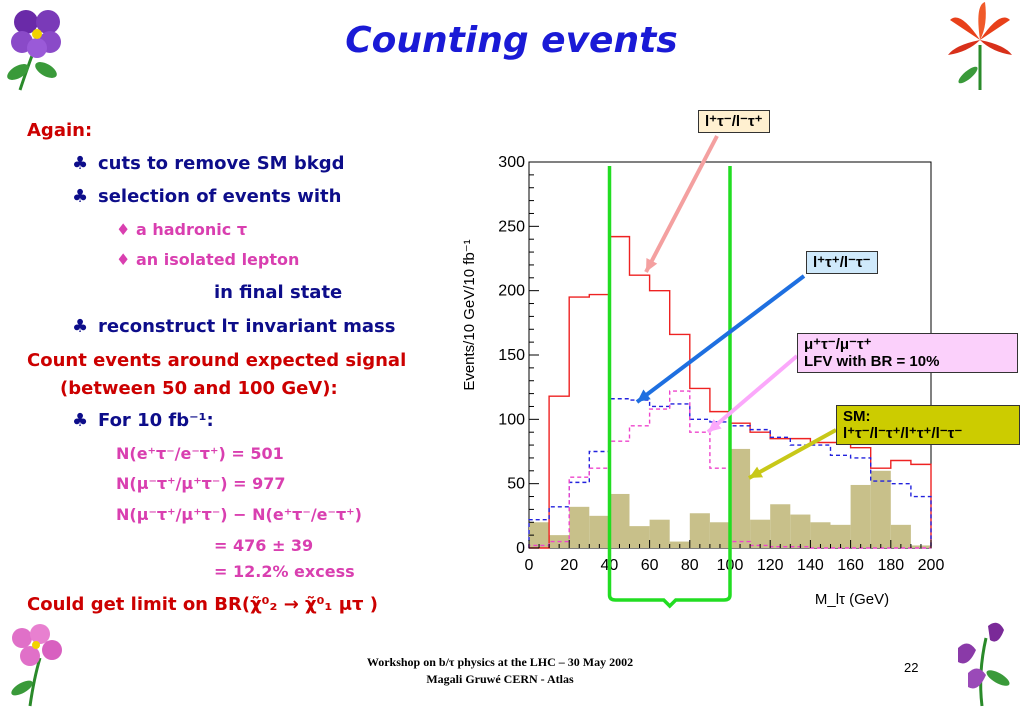 The height and width of the screenshot is (708, 1023). What do you see at coordinates (511, 162) in the screenshot?
I see `y-tick-label: 300` at bounding box center [511, 162].